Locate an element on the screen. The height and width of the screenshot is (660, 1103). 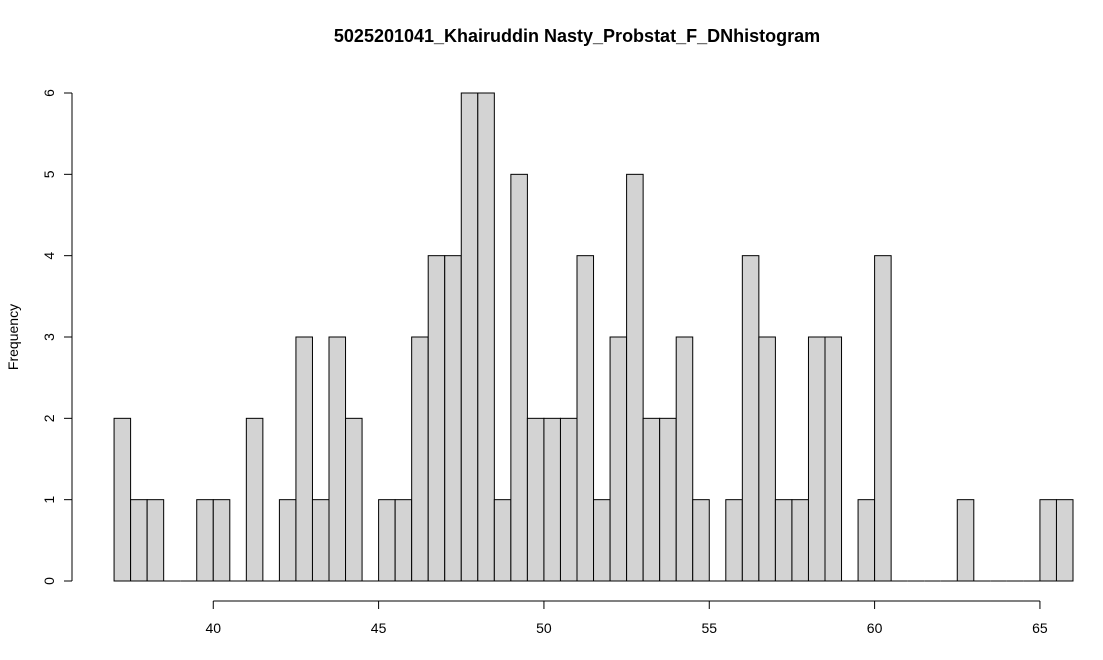
x-tick-label: 65 is located at coordinates (1040, 628).